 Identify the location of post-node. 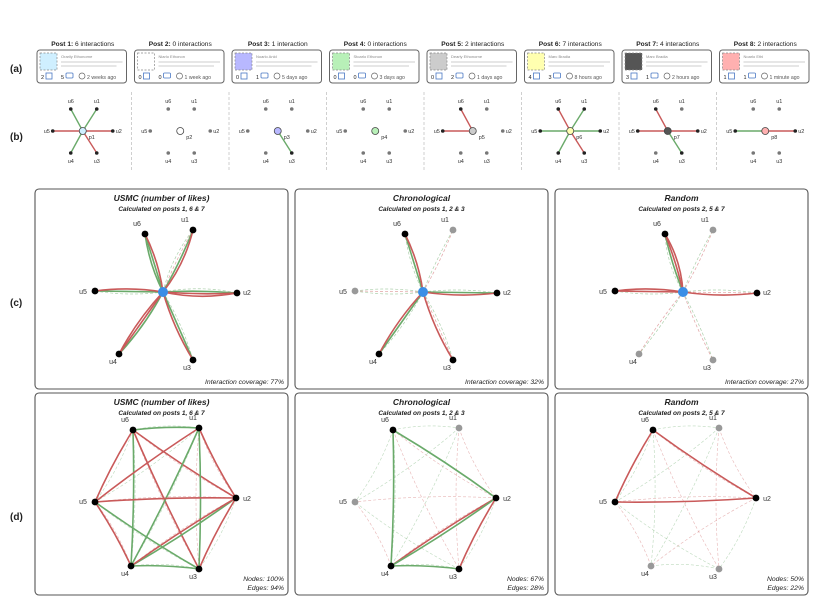
(570, 131).